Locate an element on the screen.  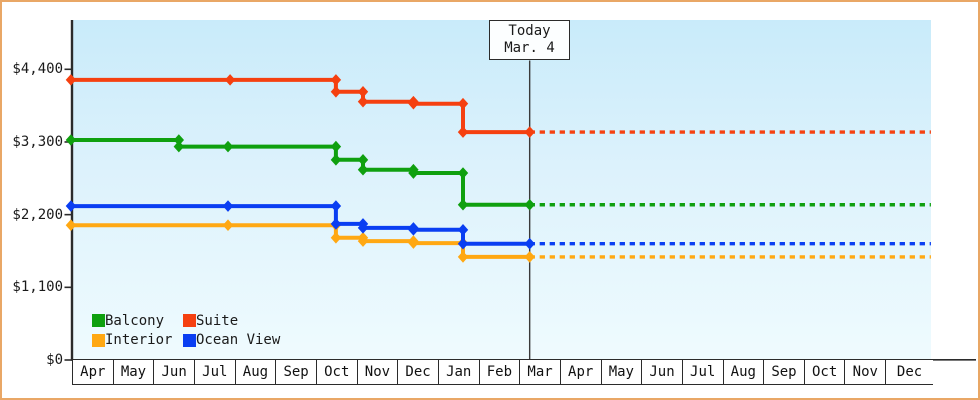
legend-item: Suite is located at coordinates (231, 321).